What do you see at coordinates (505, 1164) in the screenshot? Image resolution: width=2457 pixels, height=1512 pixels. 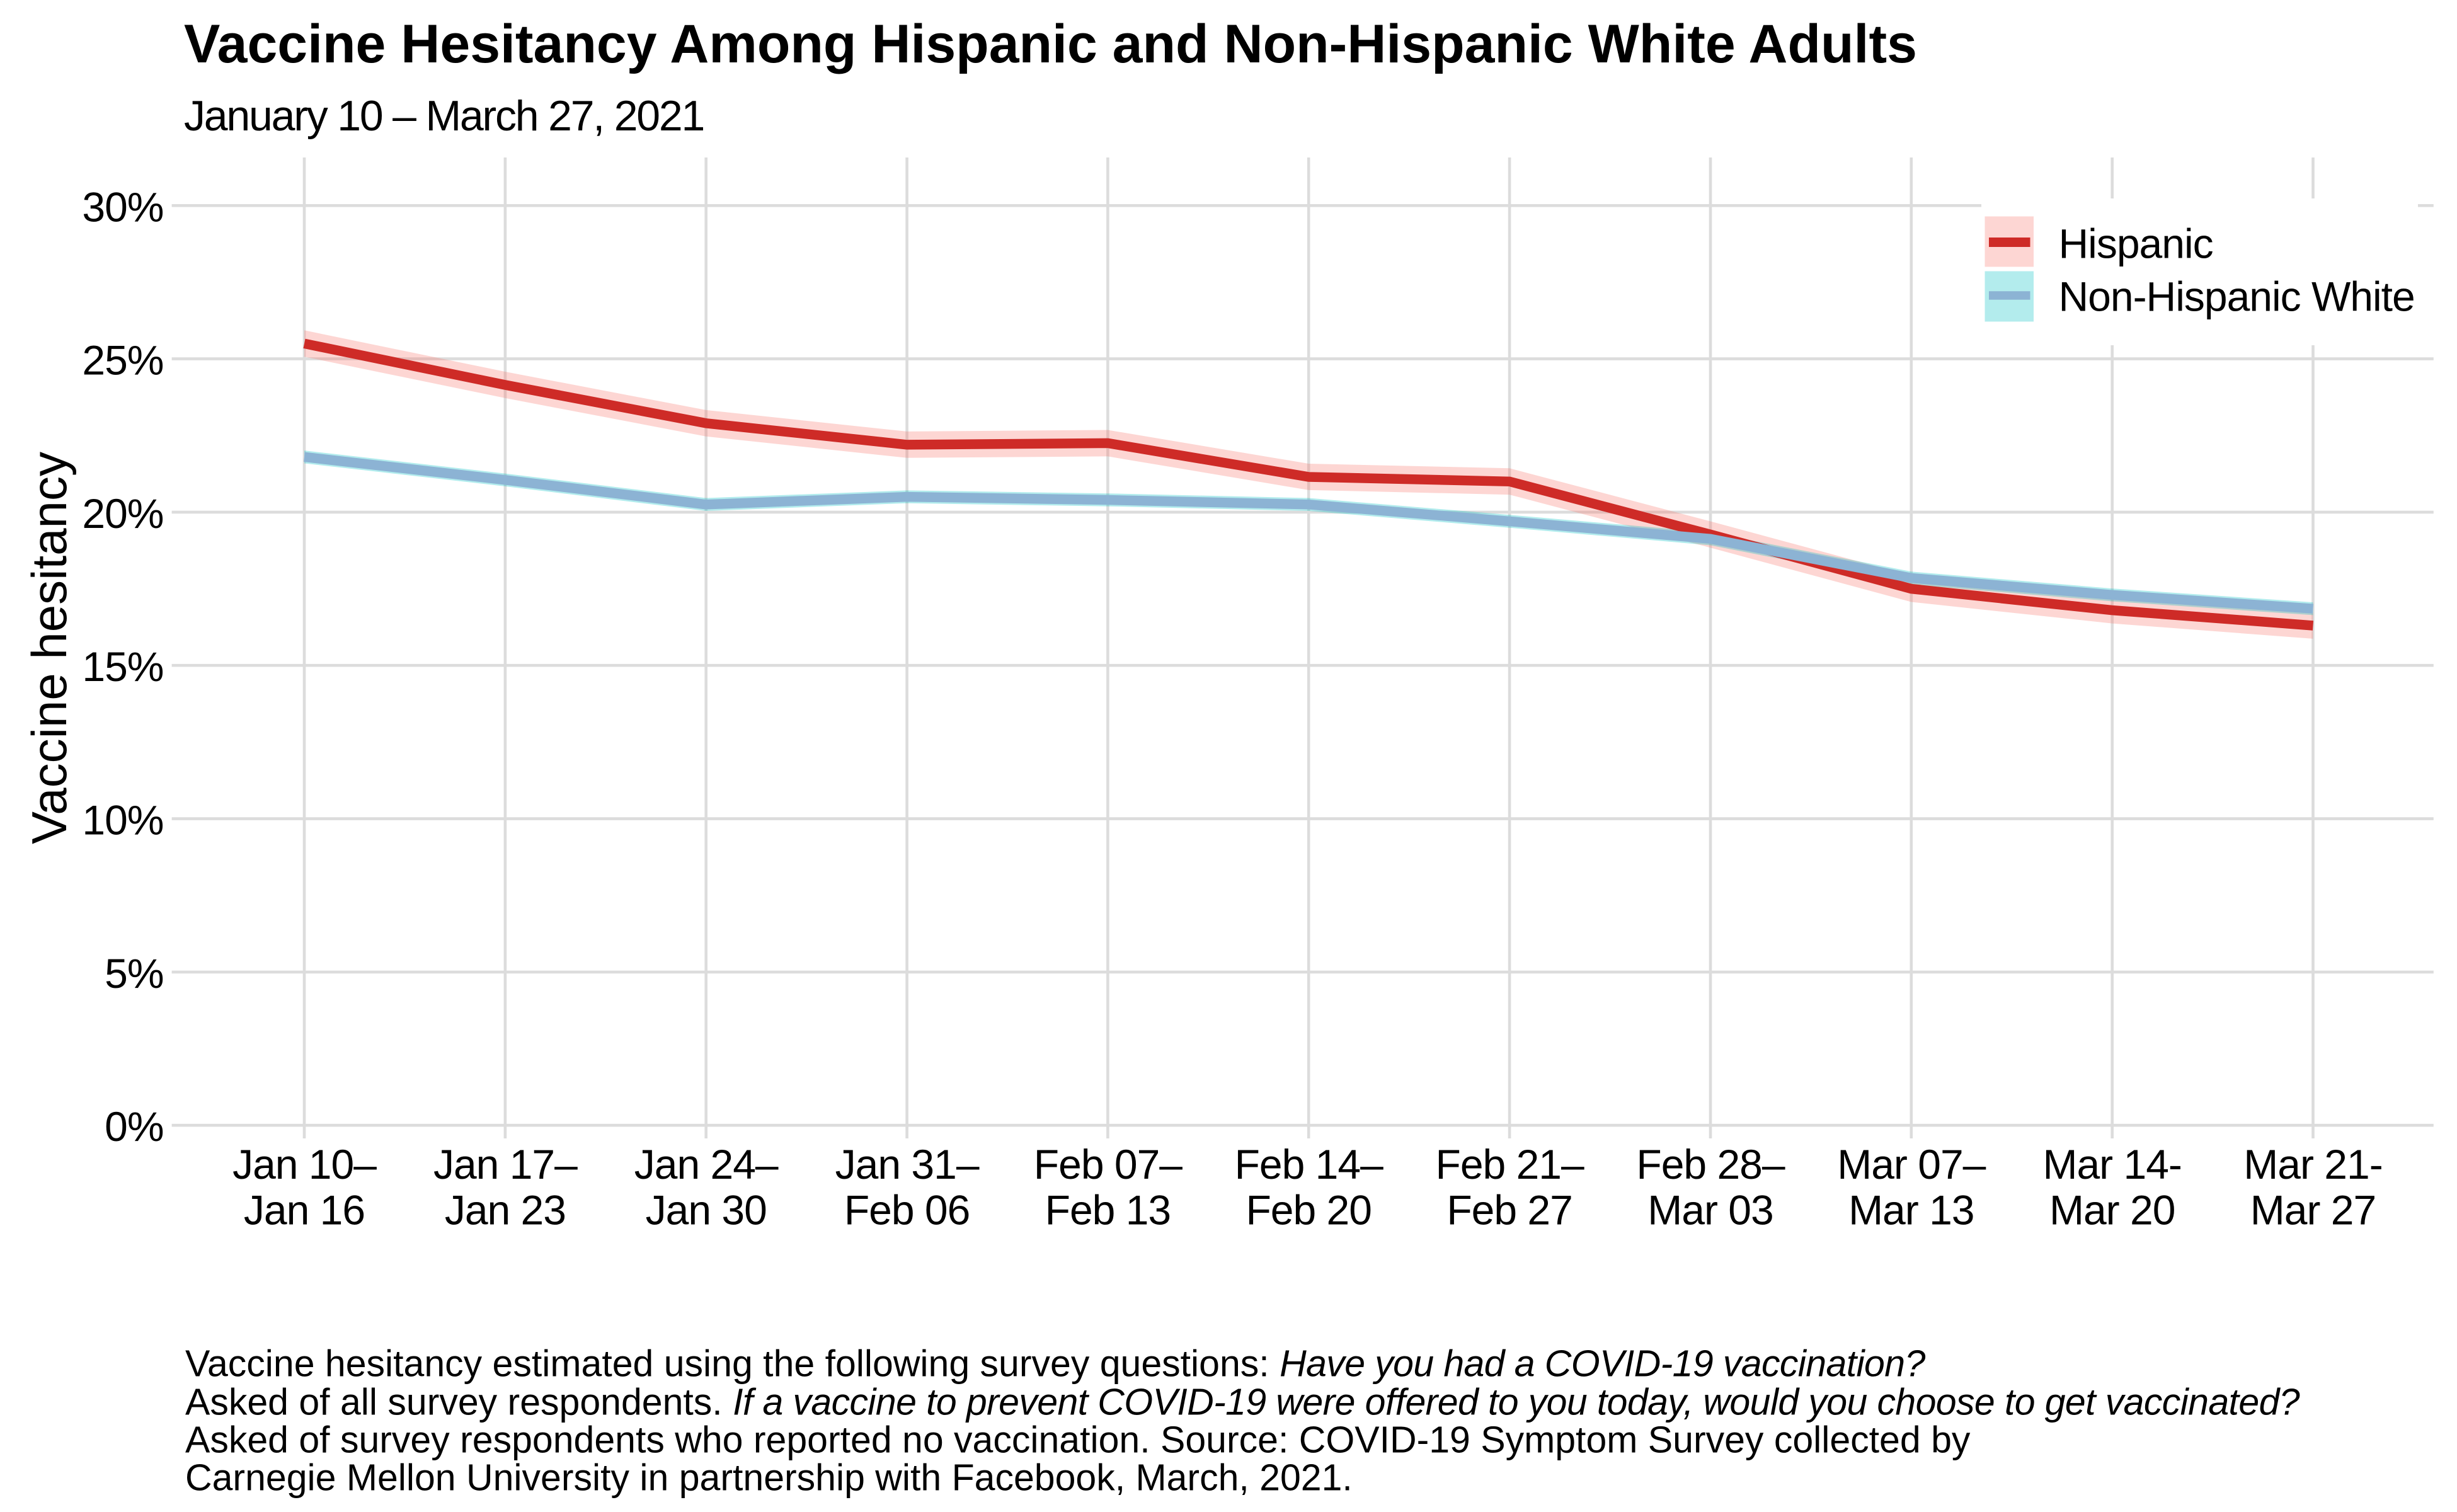 I see `svg-text: Jan 17–` at bounding box center [505, 1164].